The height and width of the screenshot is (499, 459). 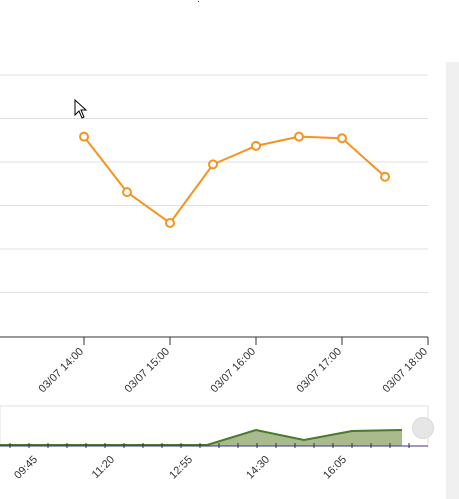 What do you see at coordinates (81, 109) in the screenshot?
I see `mouse-pointer-icon` at bounding box center [81, 109].